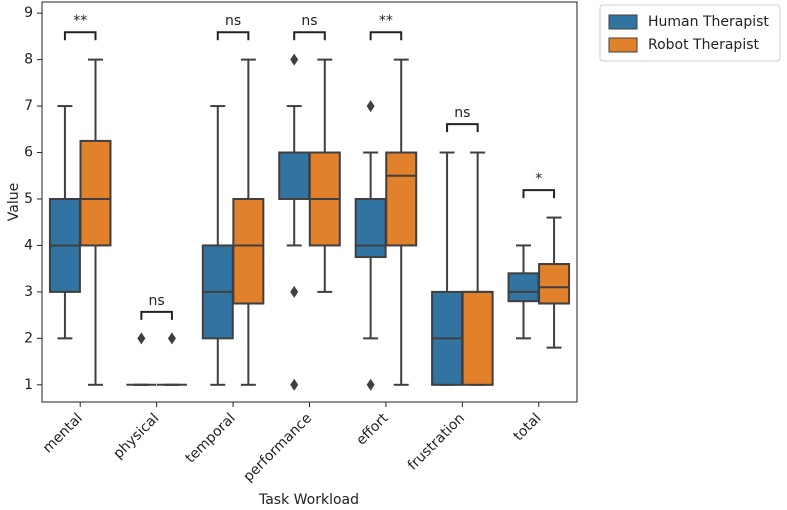  What do you see at coordinates (277, 447) in the screenshot?
I see `x-tick-label: performance` at bounding box center [277, 447].